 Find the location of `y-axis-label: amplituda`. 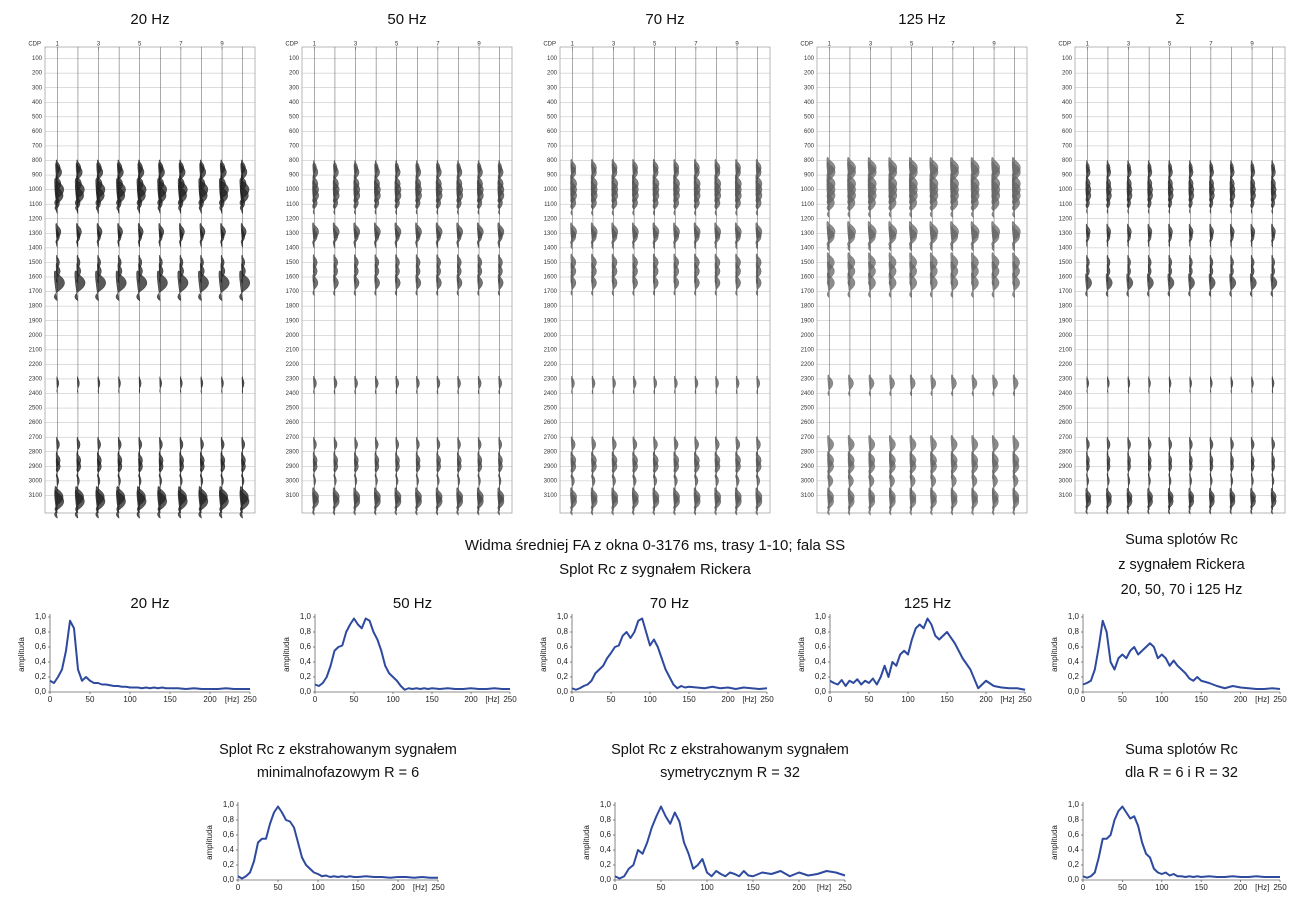

y-axis-label: amplituda is located at coordinates (1054, 654).